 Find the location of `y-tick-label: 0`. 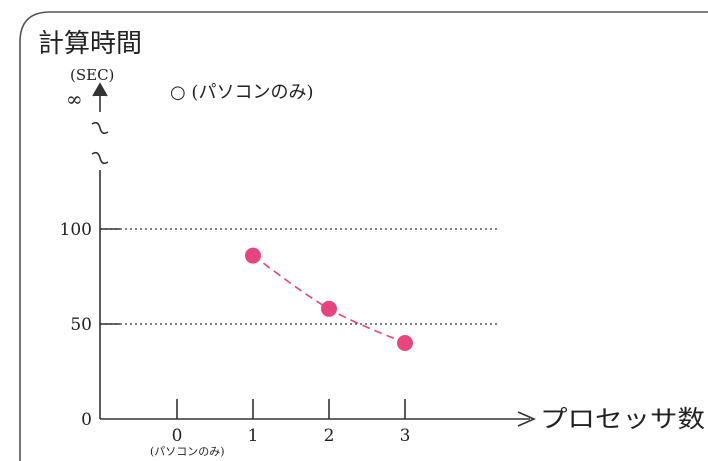

y-tick-label: 0 is located at coordinates (86, 420).